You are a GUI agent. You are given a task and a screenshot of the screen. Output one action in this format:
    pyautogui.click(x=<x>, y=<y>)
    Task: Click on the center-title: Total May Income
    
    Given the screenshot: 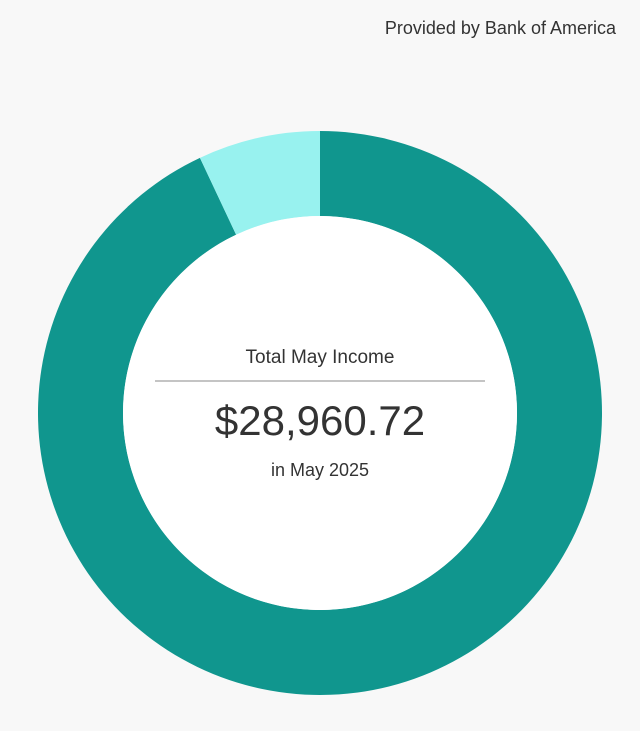 What is the action you would take?
    pyautogui.click(x=320, y=357)
    